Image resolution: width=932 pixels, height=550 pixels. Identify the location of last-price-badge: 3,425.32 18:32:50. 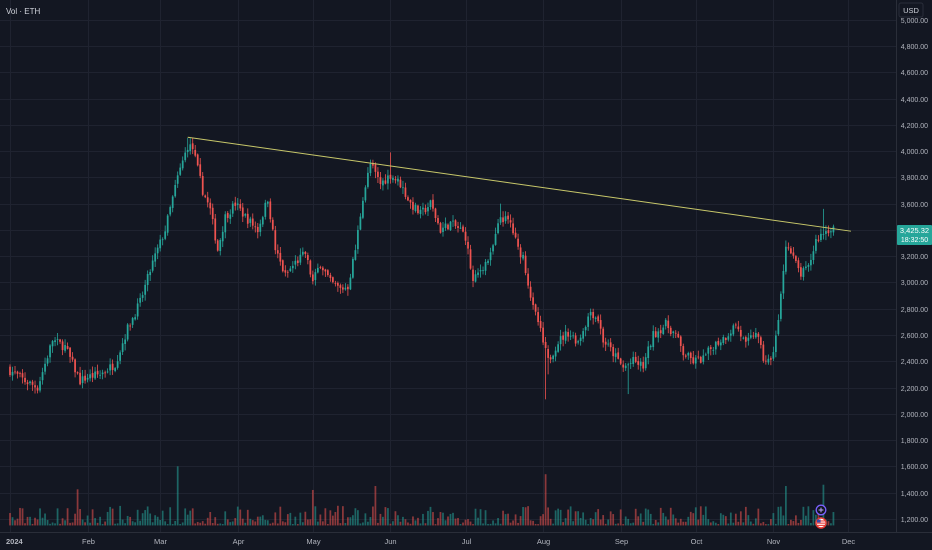
(914, 235).